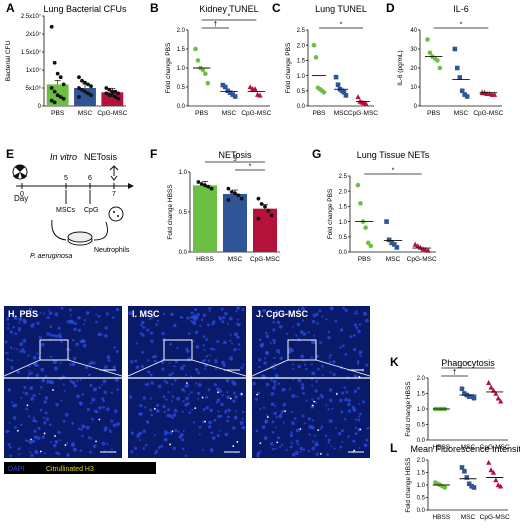 Image resolution: width=520 pixels, height=530 pixels. What do you see at coordinates (63, 157) in the screenshot?
I see `panel-e-title-italic: In vitro` at bounding box center [63, 157].